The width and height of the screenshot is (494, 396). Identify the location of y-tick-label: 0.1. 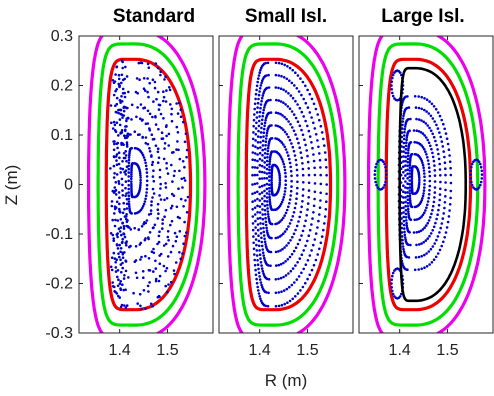
(62, 135).